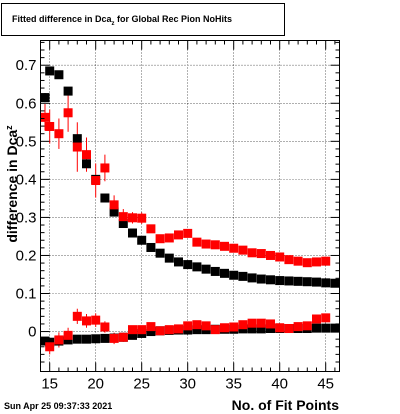 The image size is (400, 414). I want to click on y-tick-label: 0.7, so click(26, 65).